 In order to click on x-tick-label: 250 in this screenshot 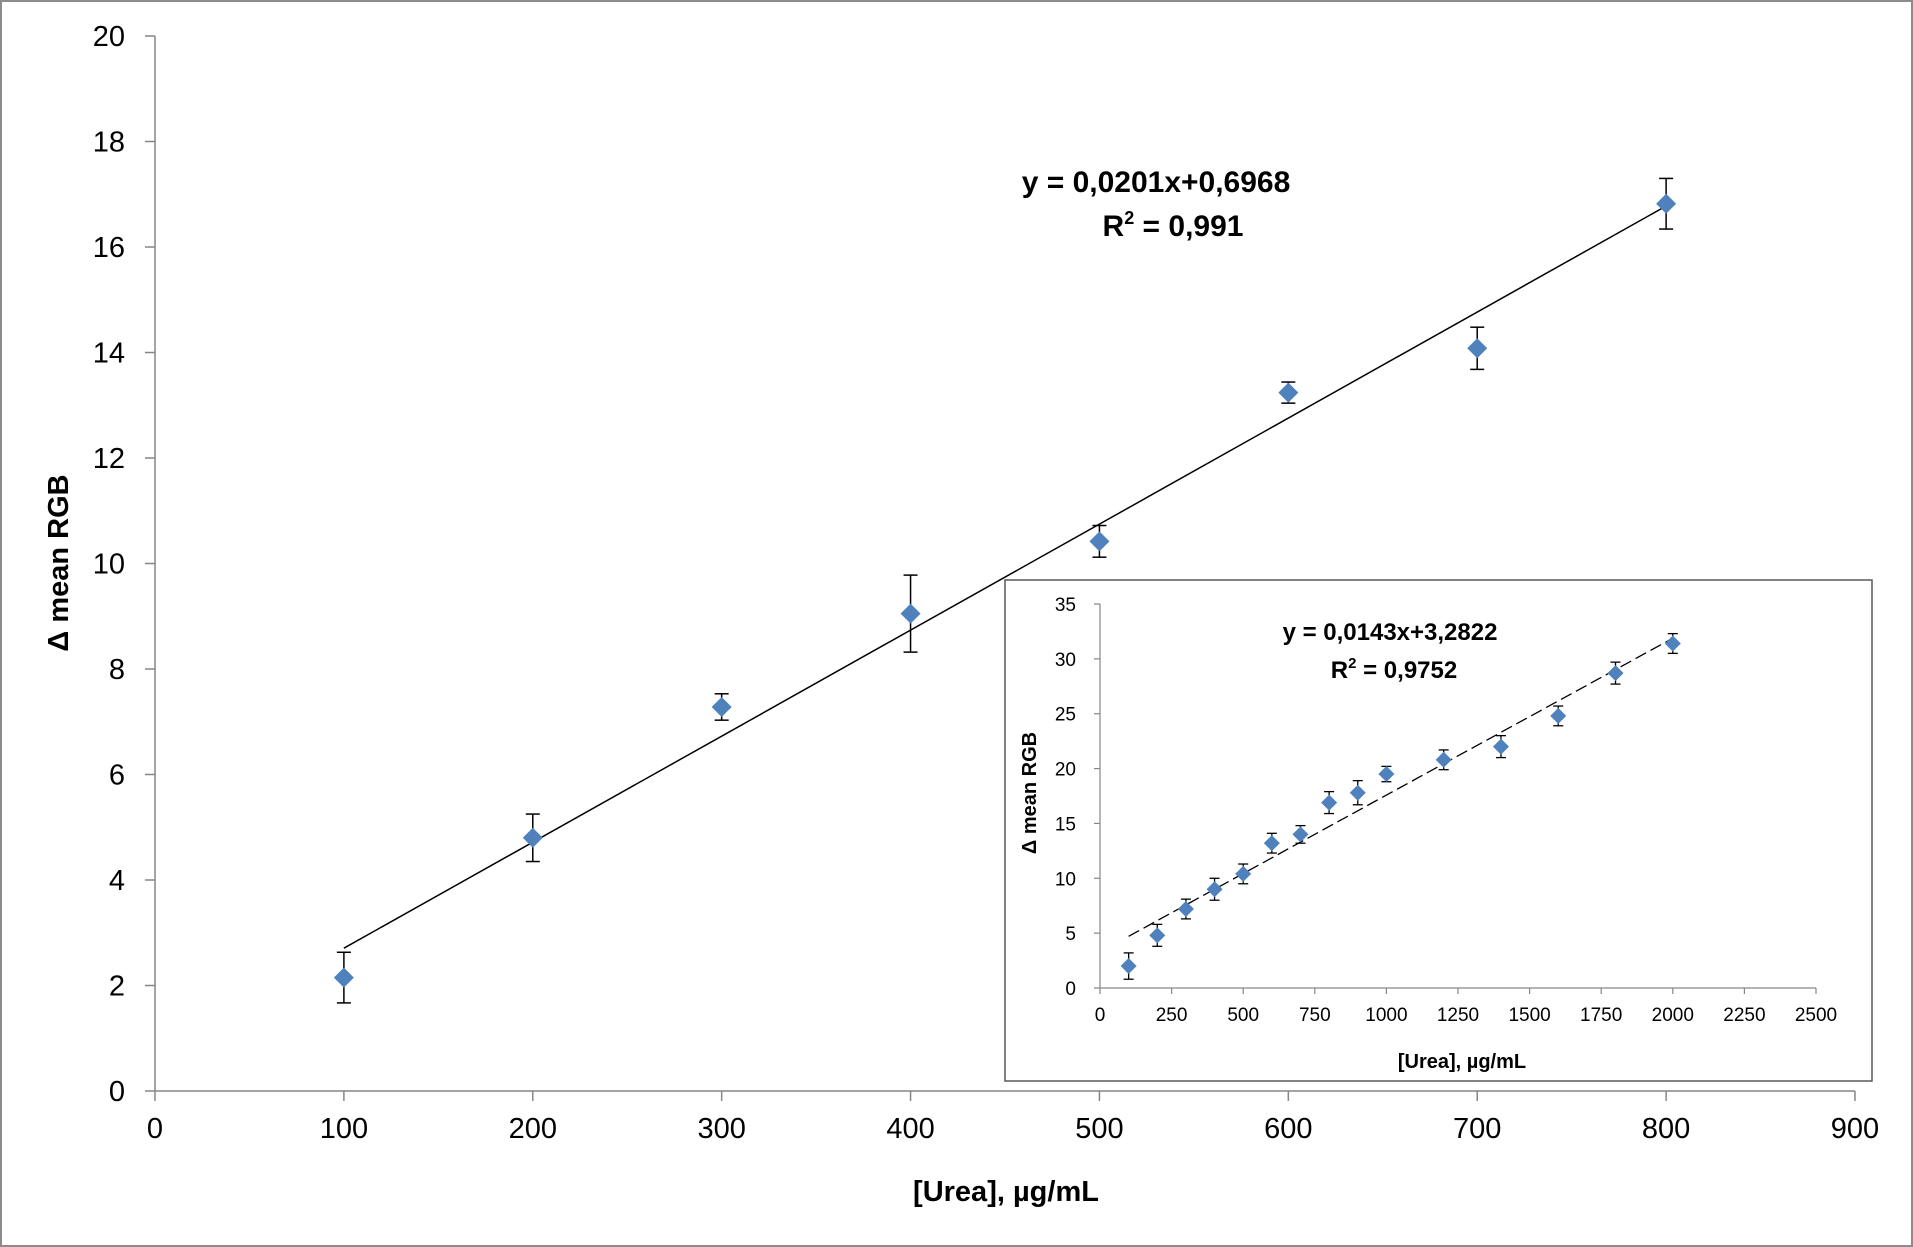, I will do `click(1172, 1015)`.